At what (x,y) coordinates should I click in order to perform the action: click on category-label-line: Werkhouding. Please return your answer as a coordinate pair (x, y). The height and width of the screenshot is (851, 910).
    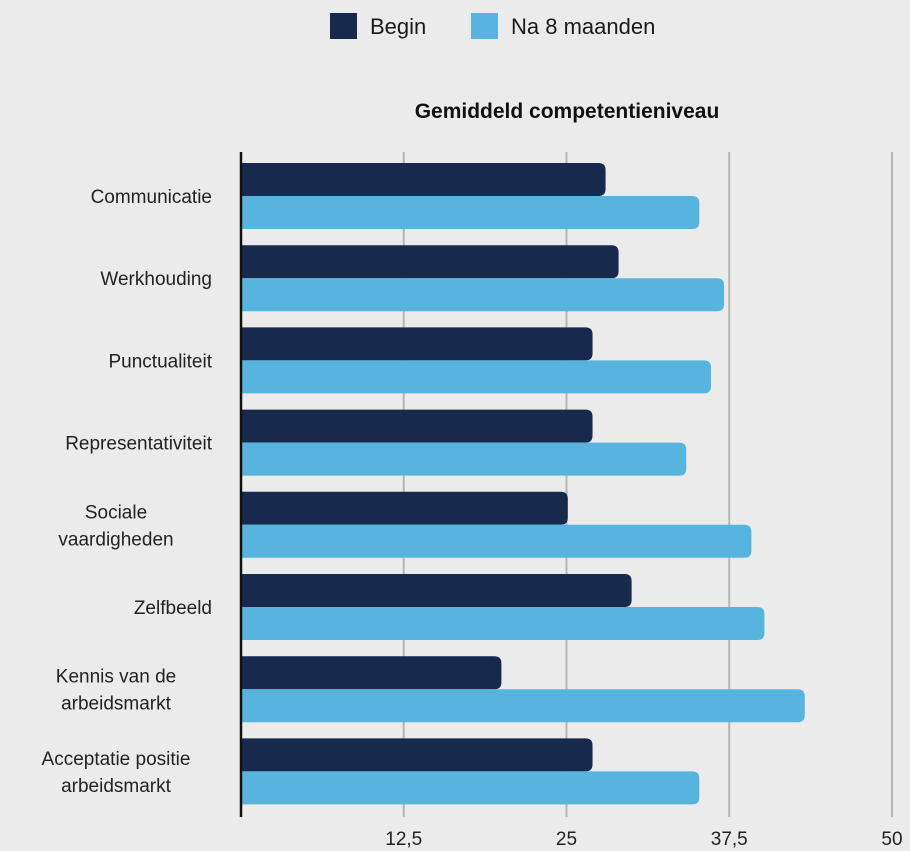
    Looking at the image, I should click on (156, 279).